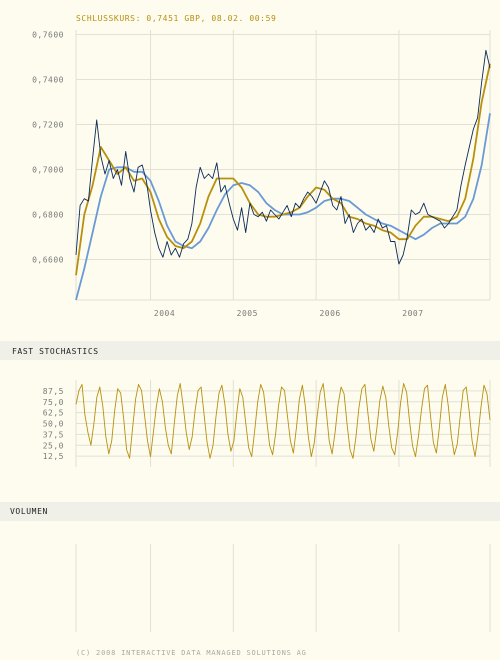 This screenshot has width=500, height=660. I want to click on stochastics-series-group, so click(283, 421).